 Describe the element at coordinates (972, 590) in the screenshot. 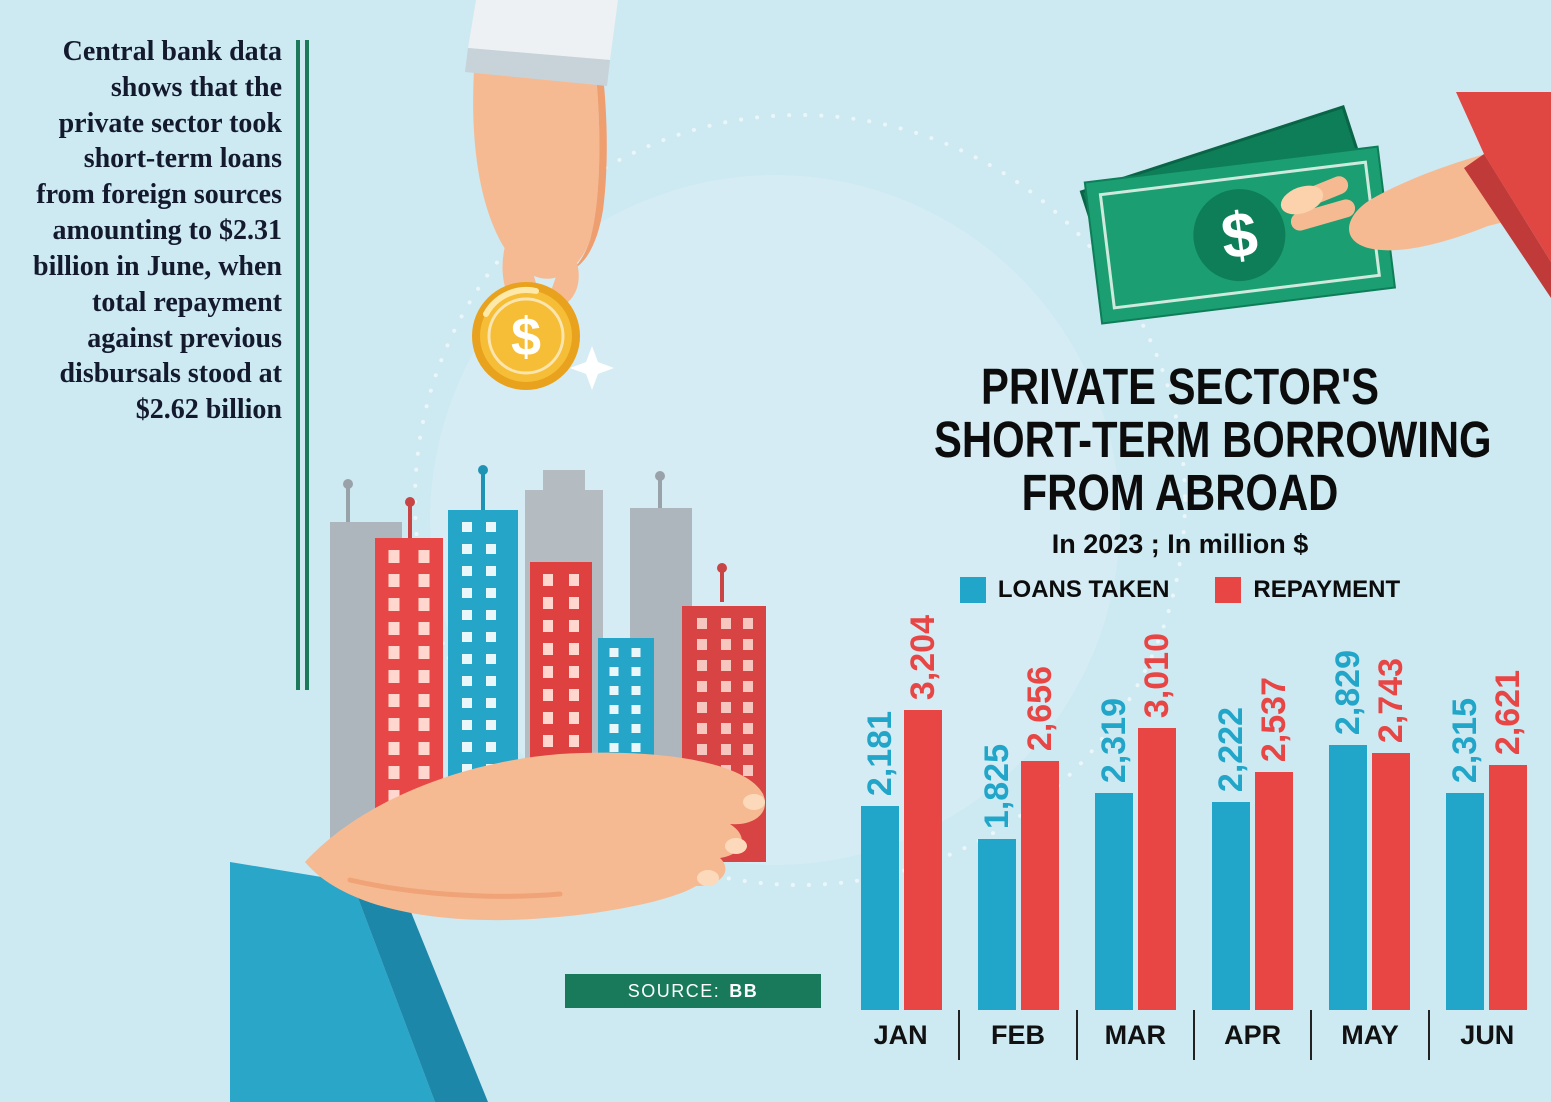

I see `loans-taken-swatch` at that location.